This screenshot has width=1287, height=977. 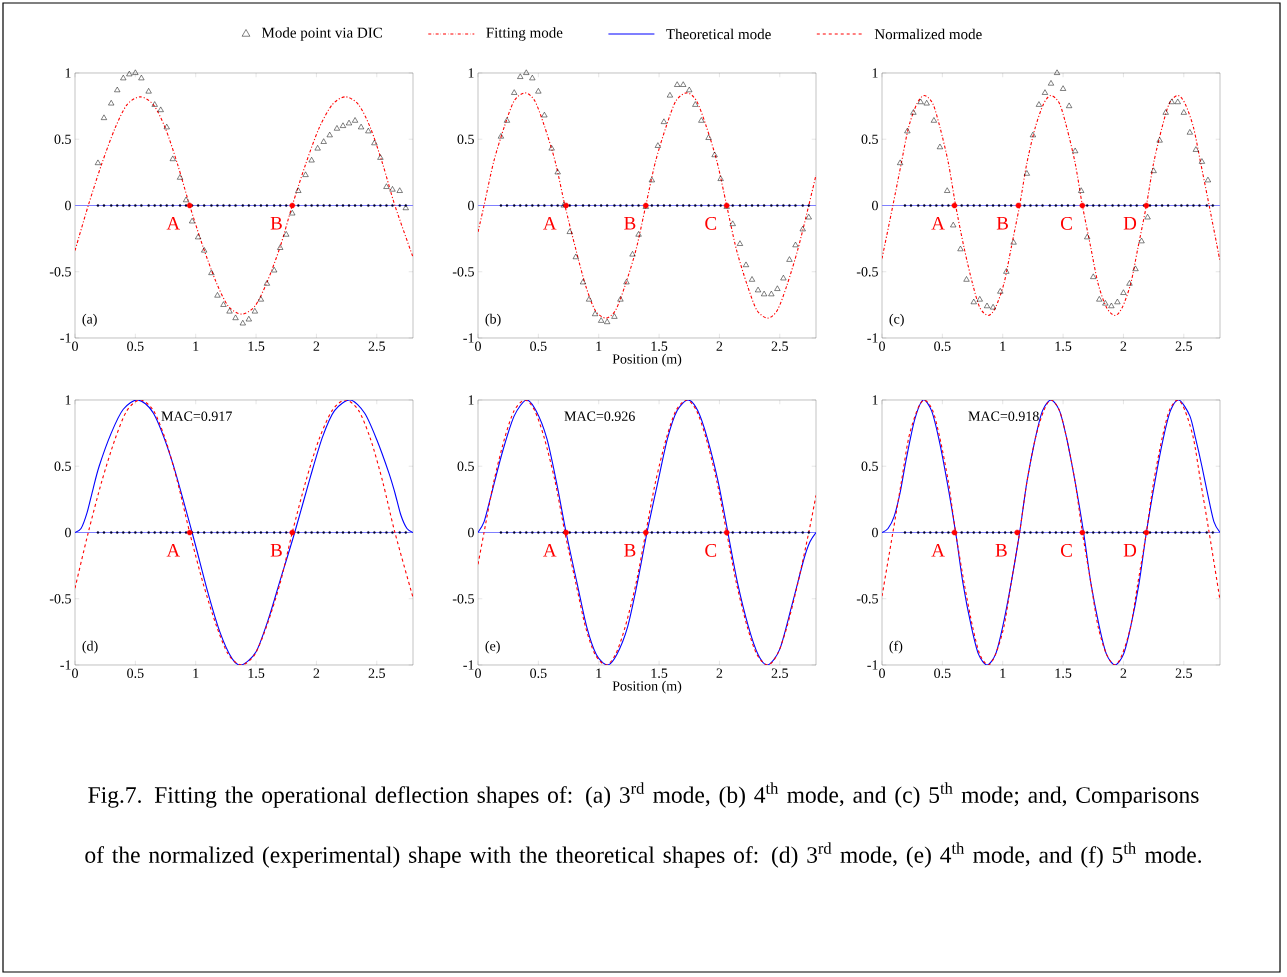 I want to click on annotation: MAC=0.918, so click(x=1003, y=416).